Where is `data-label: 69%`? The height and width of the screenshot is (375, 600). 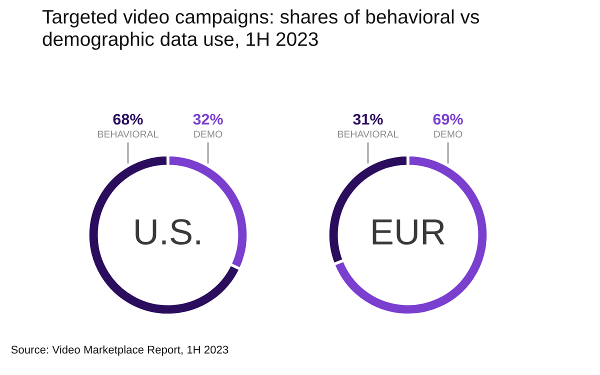
data-label: 69% is located at coordinates (448, 119).